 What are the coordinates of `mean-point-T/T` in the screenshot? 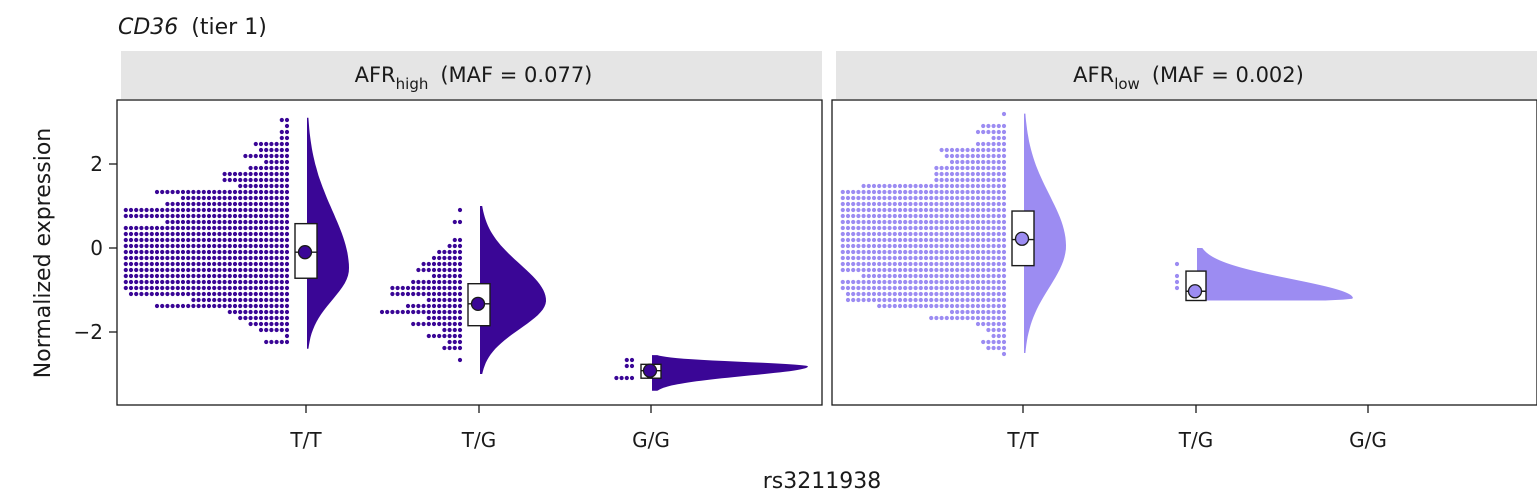 It's located at (305, 252).